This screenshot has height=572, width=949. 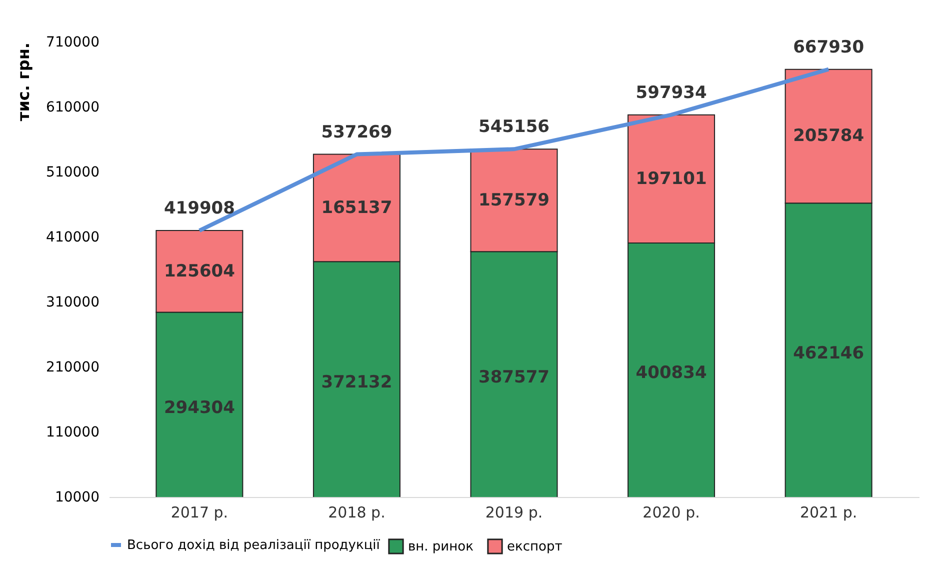 What do you see at coordinates (73, 302) in the screenshot?
I see `y-tick-label: 310000` at bounding box center [73, 302].